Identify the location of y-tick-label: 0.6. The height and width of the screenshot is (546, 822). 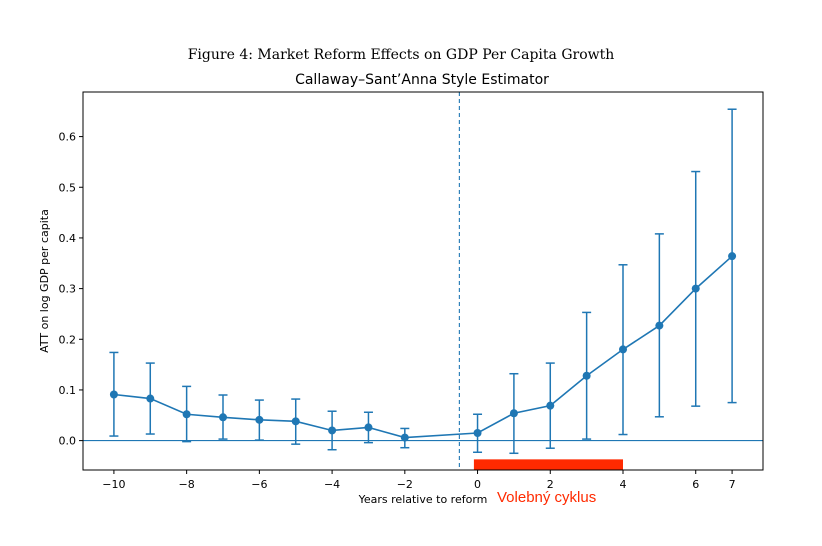
(68, 137).